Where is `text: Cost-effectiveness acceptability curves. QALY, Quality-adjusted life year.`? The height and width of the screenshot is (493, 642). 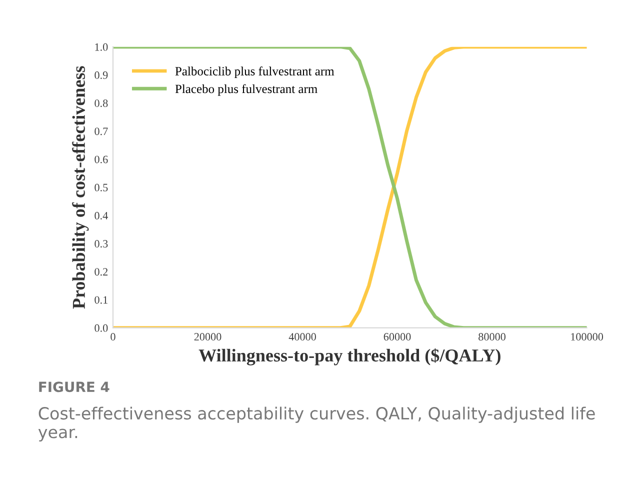 text: Cost-effectiveness acceptability curves. QALY, Quality-adjusted life year. is located at coordinates (316, 424).